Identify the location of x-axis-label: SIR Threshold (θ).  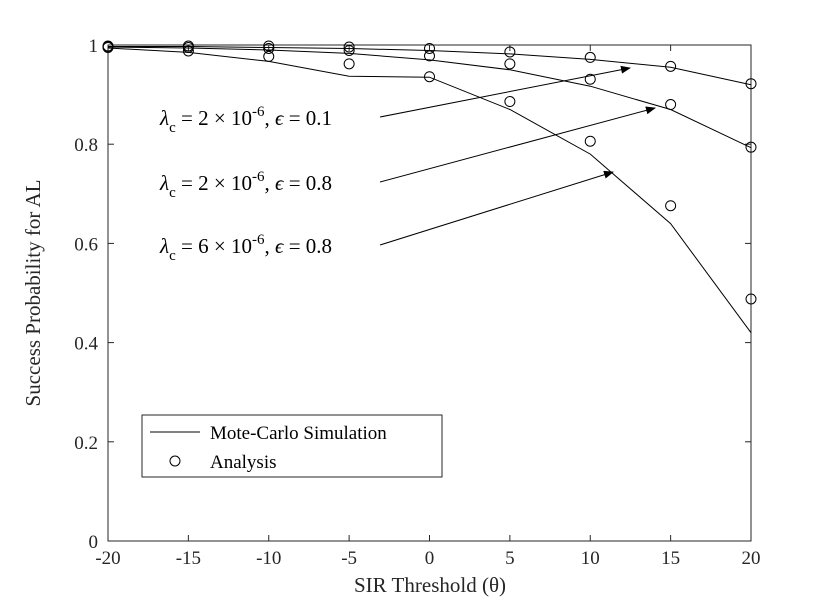
(430, 585).